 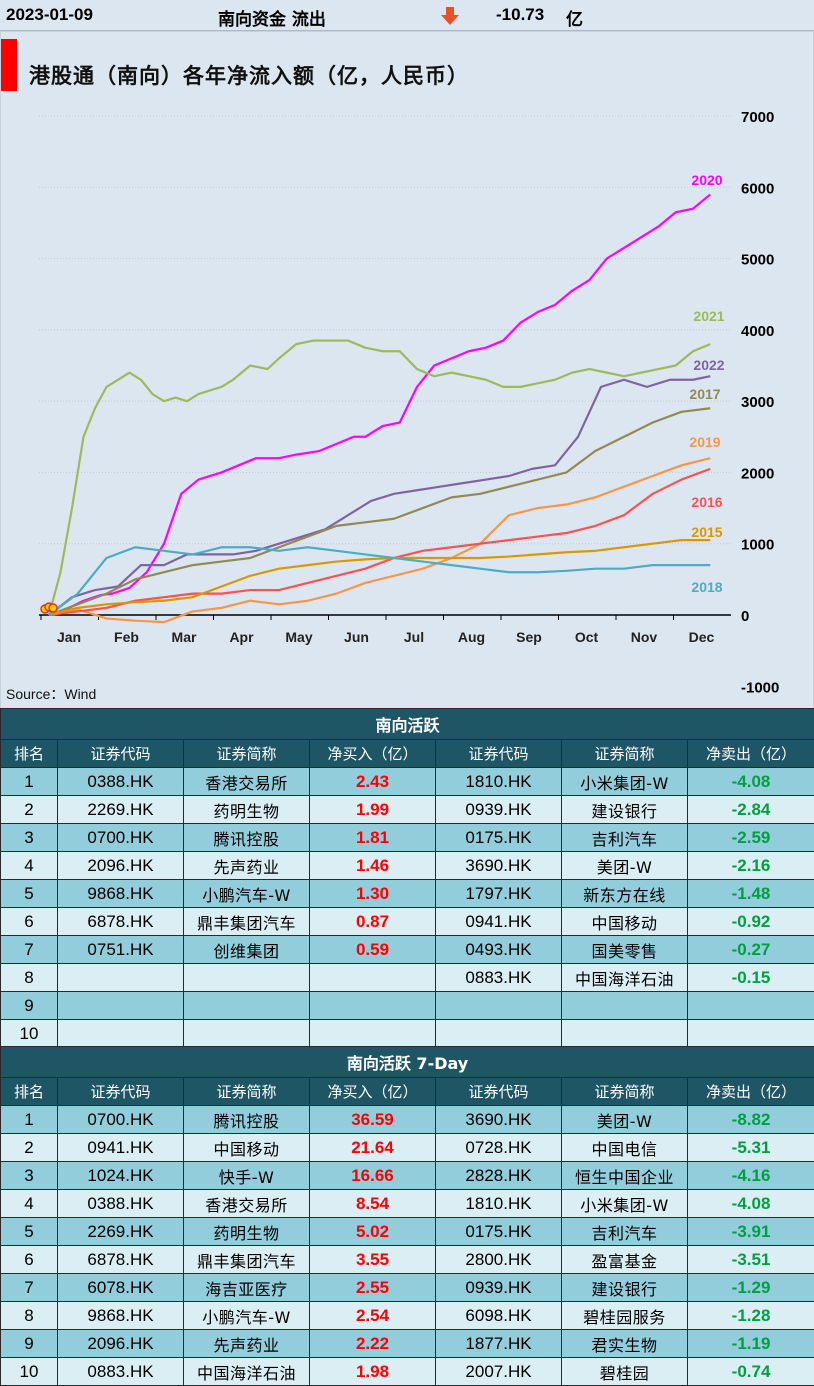 What do you see at coordinates (373, 782) in the screenshot?
I see `net-buy-cell: 2.43` at bounding box center [373, 782].